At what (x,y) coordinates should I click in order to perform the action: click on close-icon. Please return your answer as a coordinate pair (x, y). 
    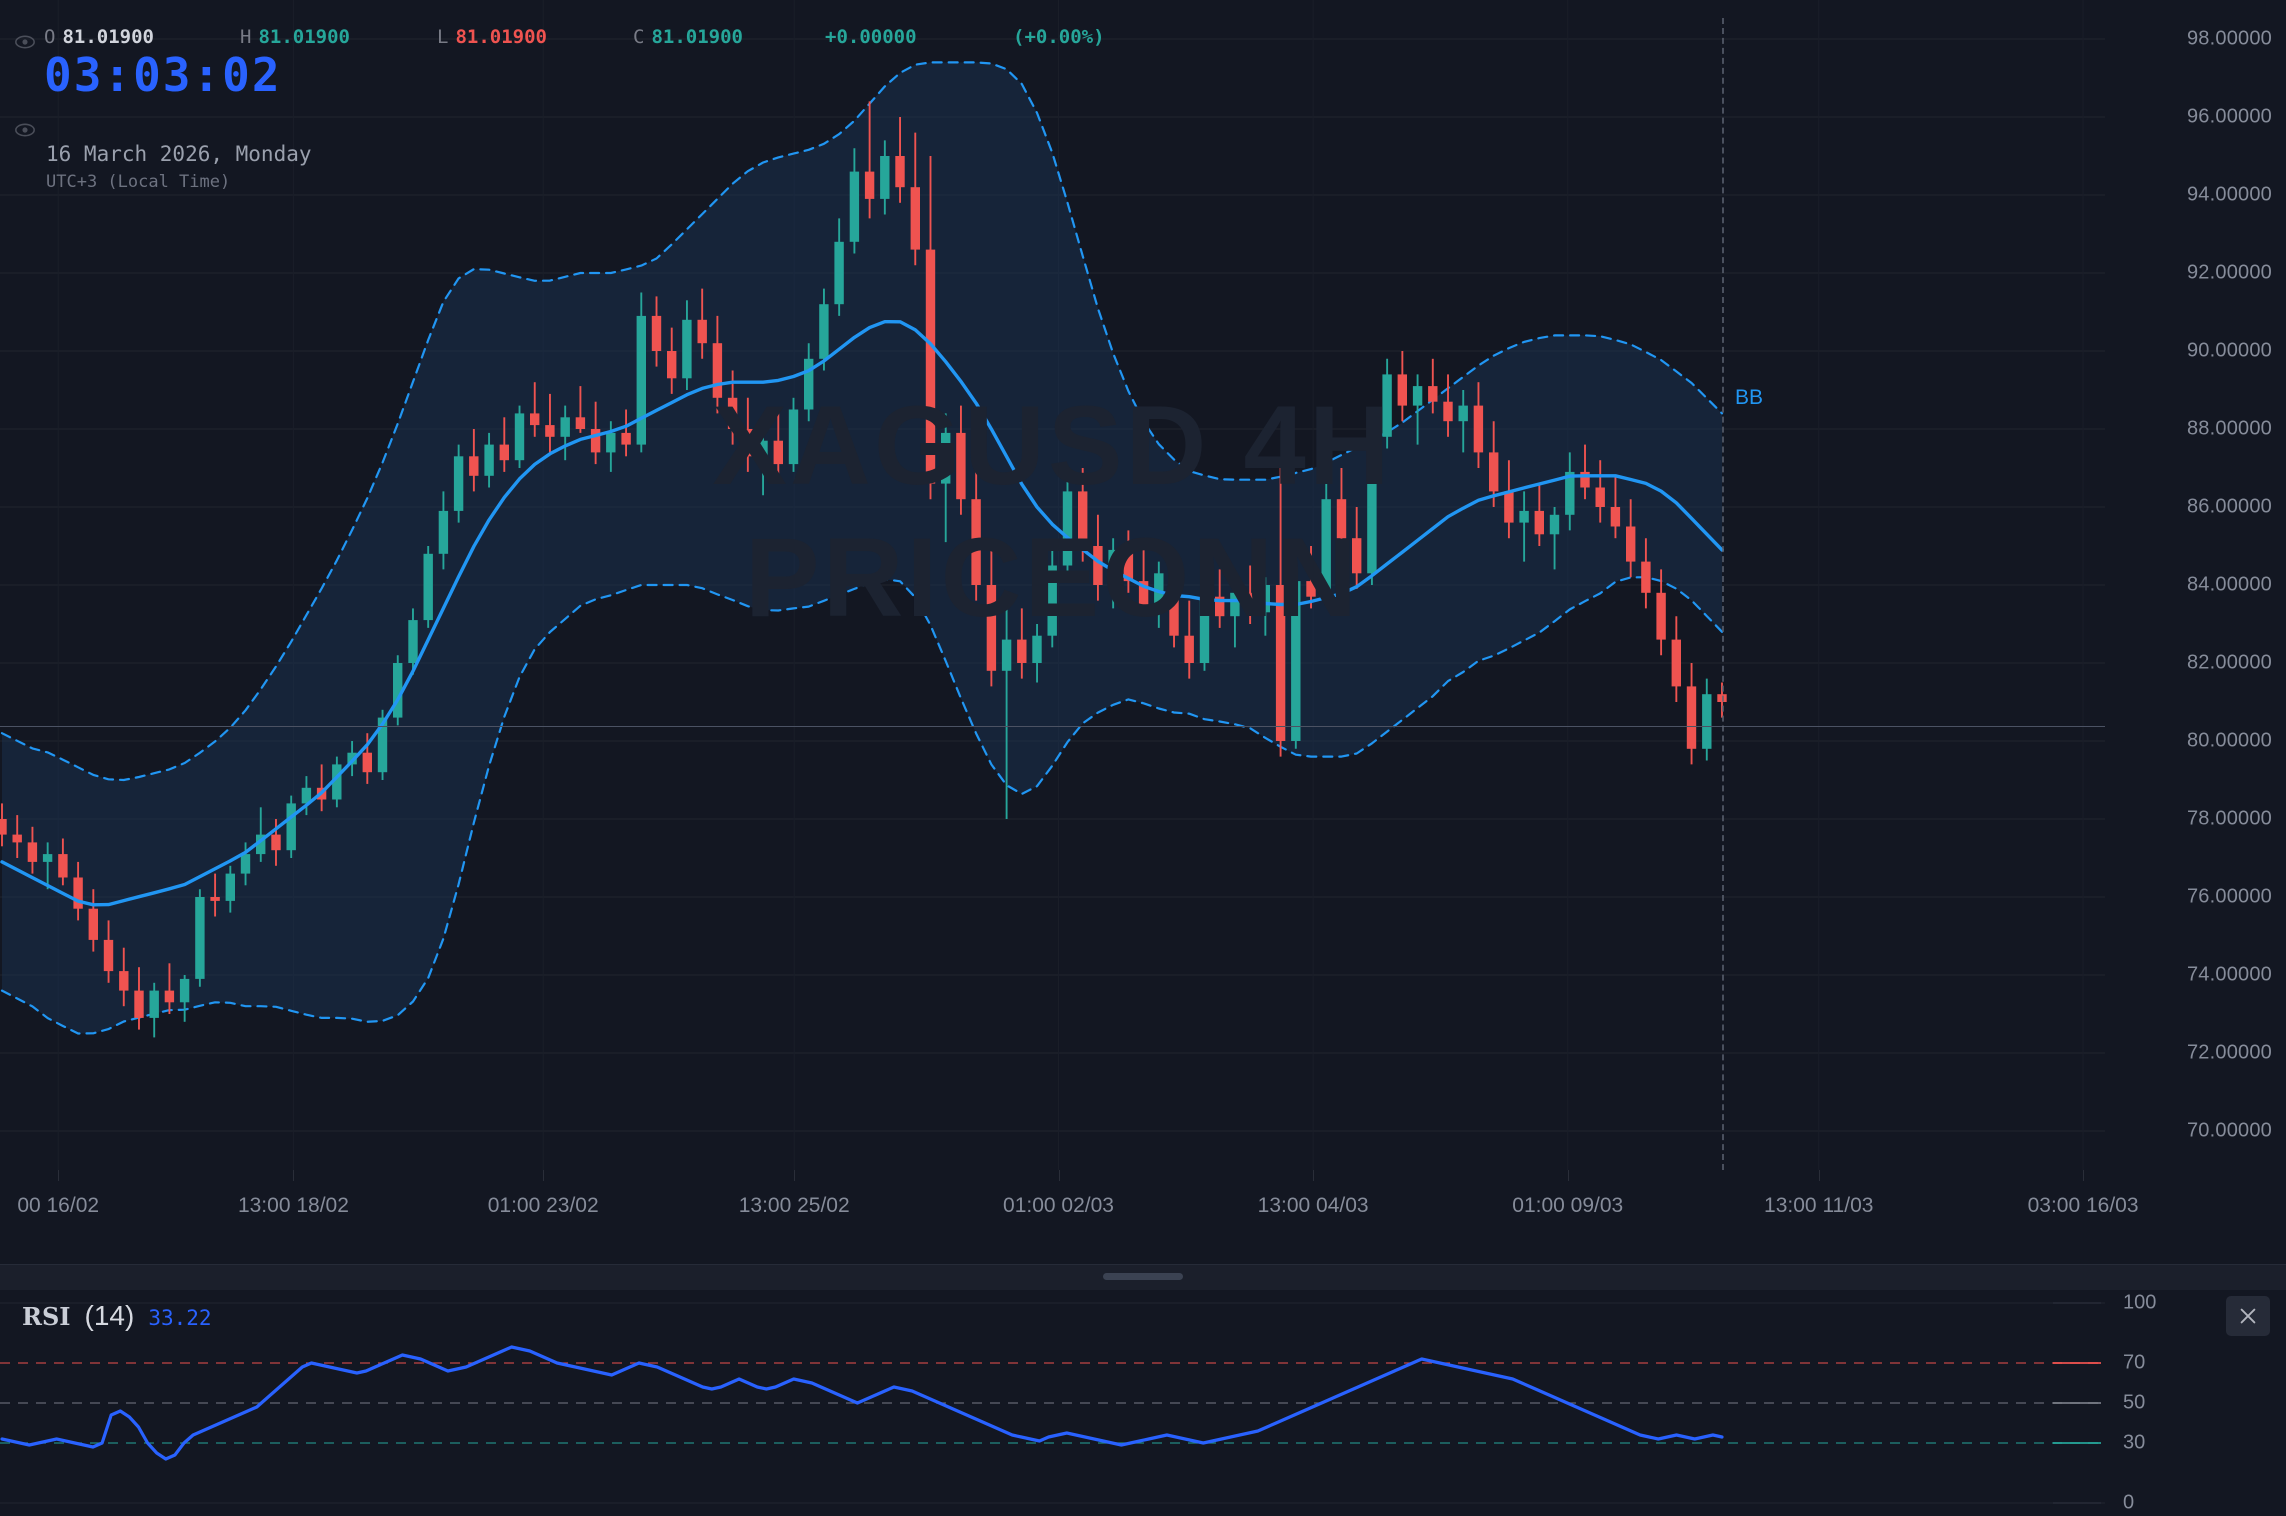
    Looking at the image, I should click on (2248, 1316).